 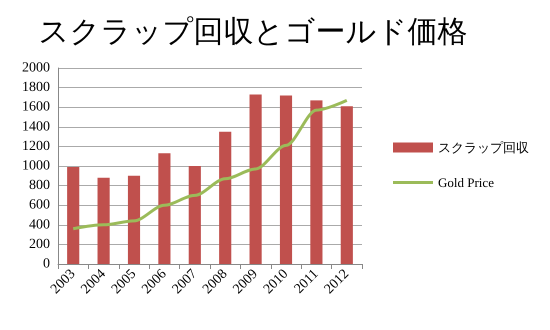 What do you see at coordinates (253, 32) in the screenshot?
I see `chart-title: スクラップ回収とゴールド価格` at bounding box center [253, 32].